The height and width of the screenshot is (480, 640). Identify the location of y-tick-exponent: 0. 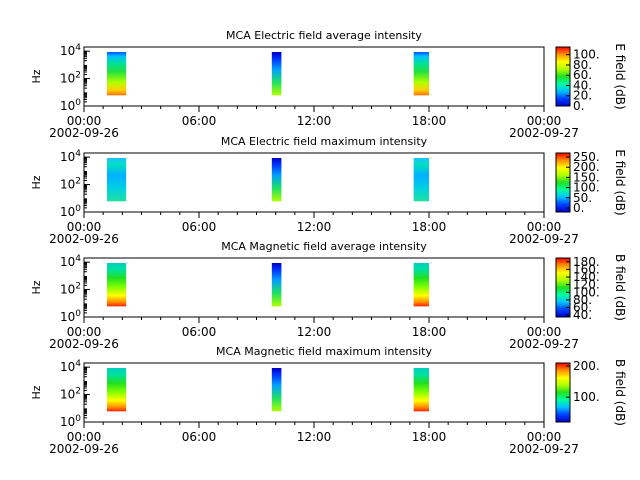
(78, 103).